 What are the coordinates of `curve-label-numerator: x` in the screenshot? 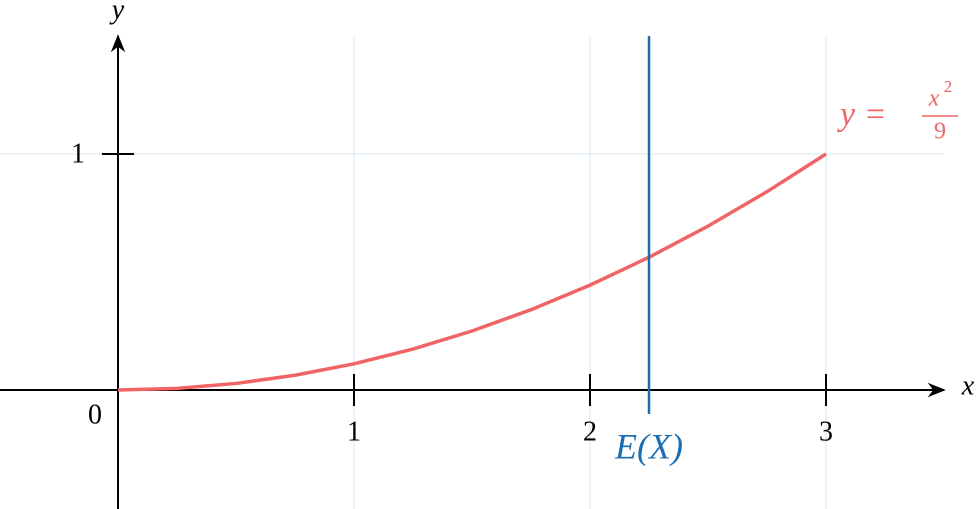 It's located at (934, 99).